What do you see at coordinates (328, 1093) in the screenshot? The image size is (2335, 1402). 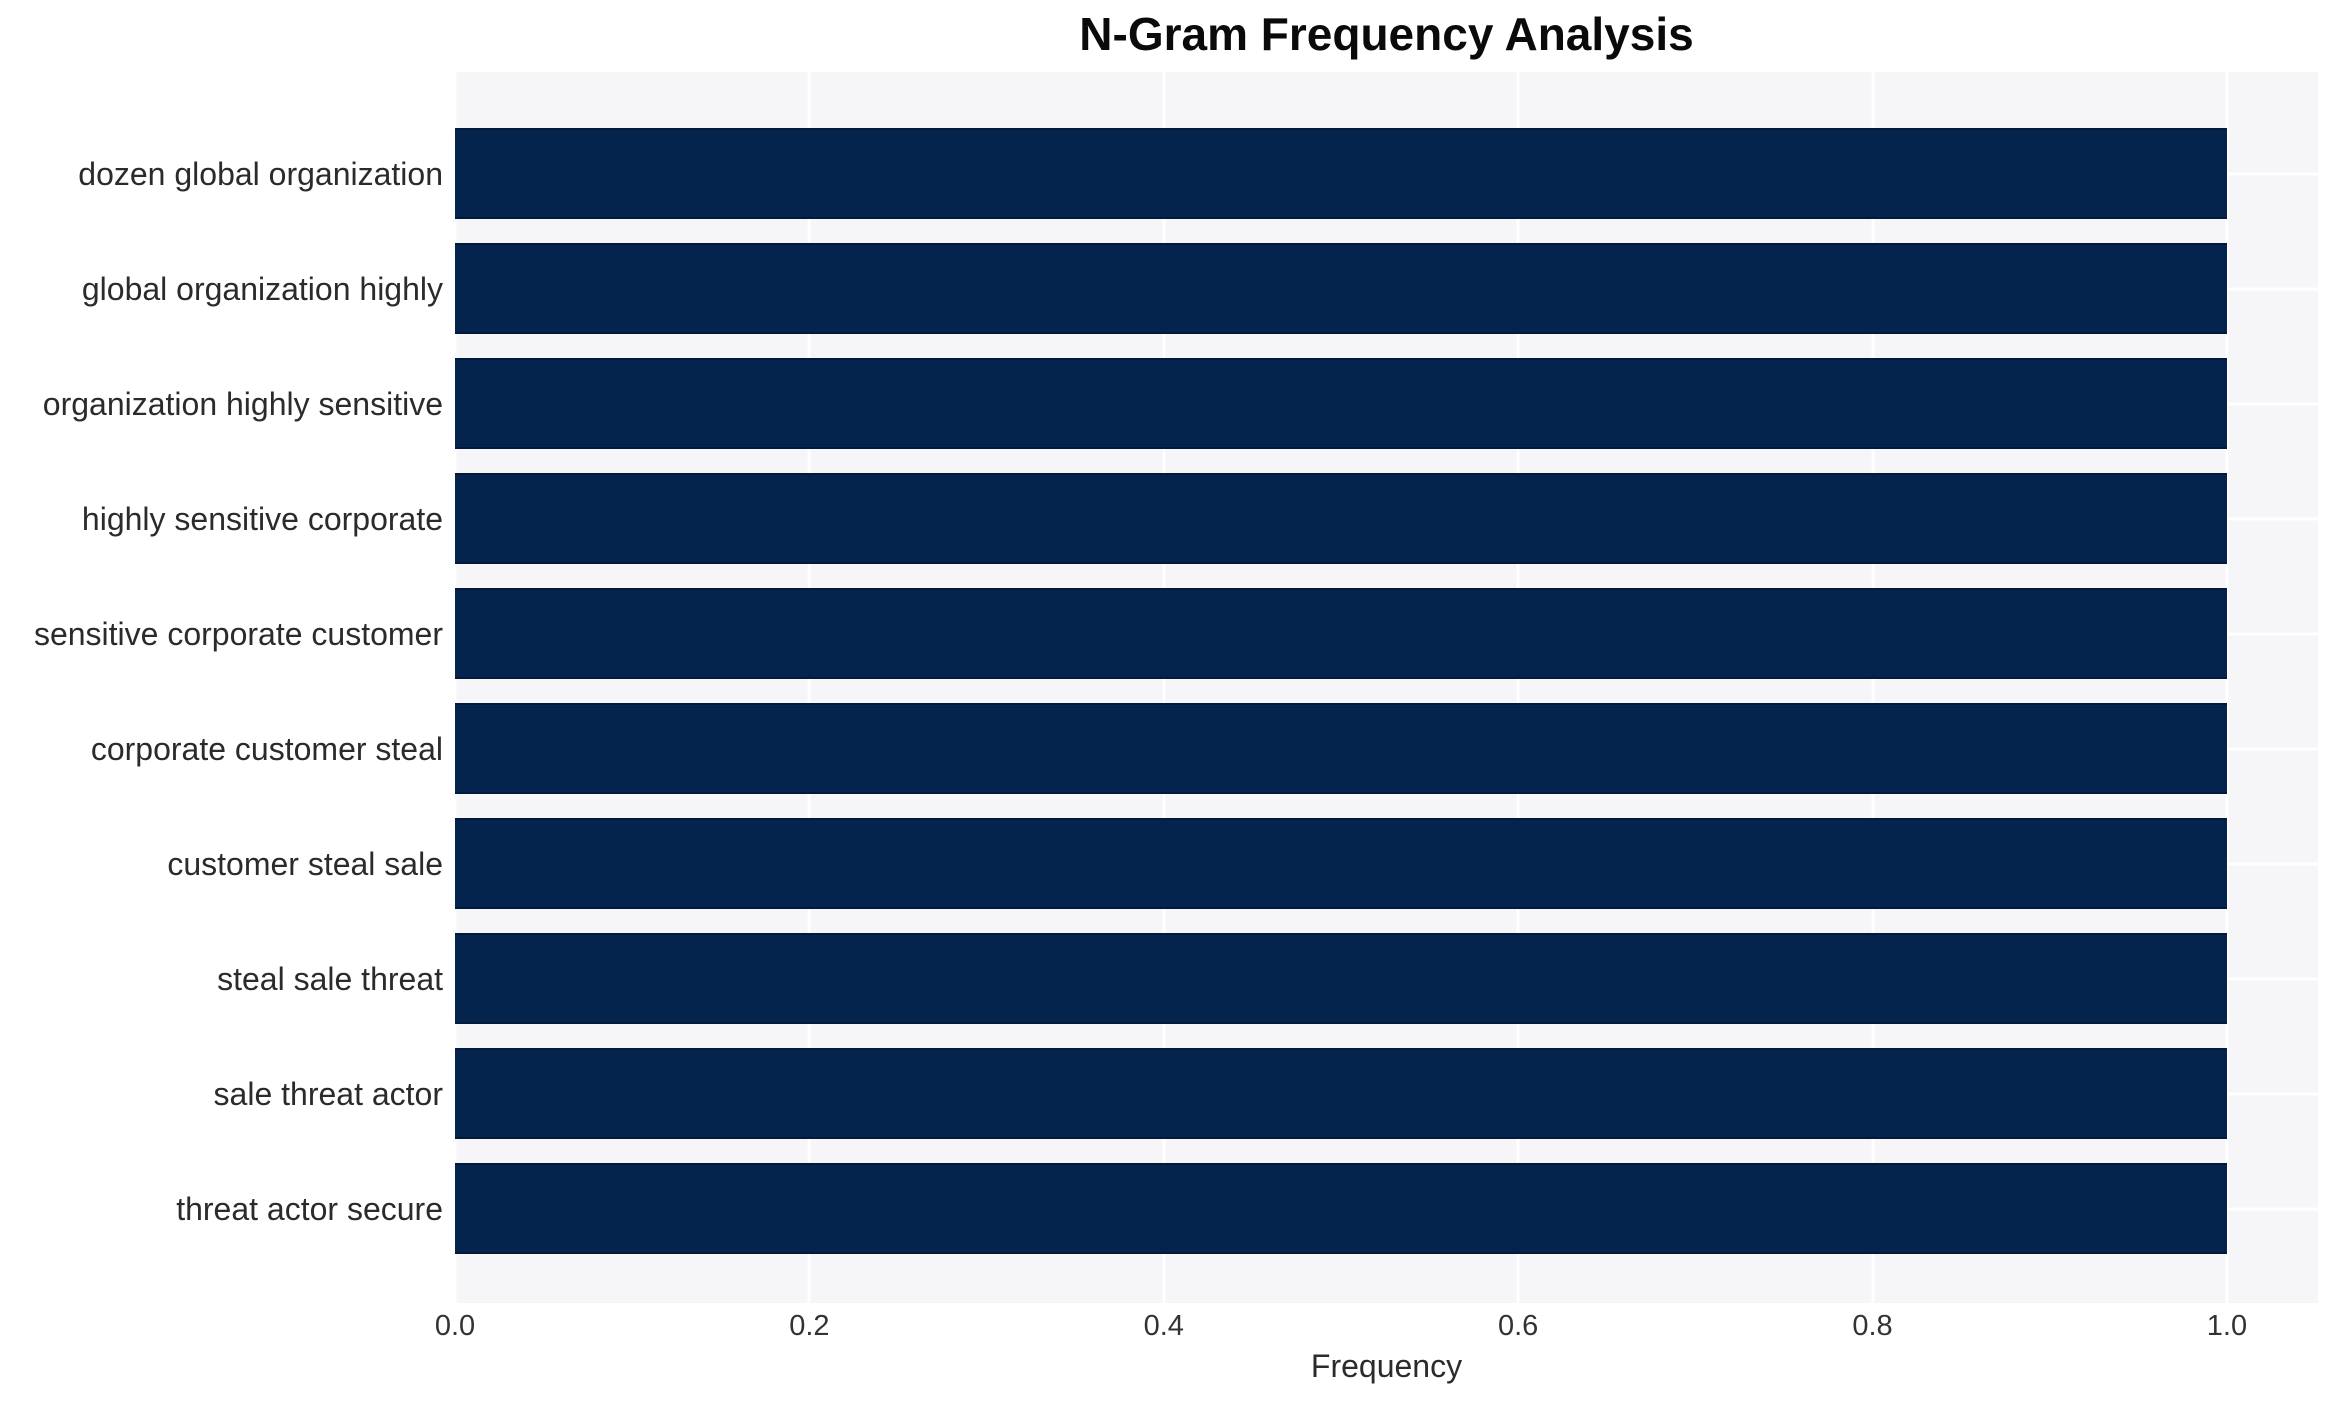 I see `y-tick-label: sale threat actor` at bounding box center [328, 1093].